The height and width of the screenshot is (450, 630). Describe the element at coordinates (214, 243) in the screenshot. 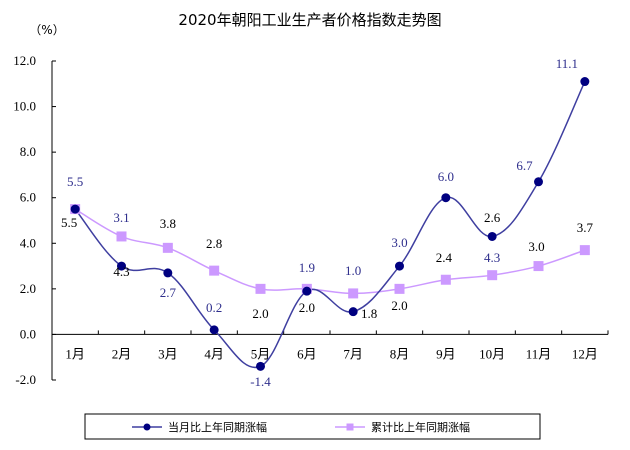

I see `data-label: 2.8` at that location.